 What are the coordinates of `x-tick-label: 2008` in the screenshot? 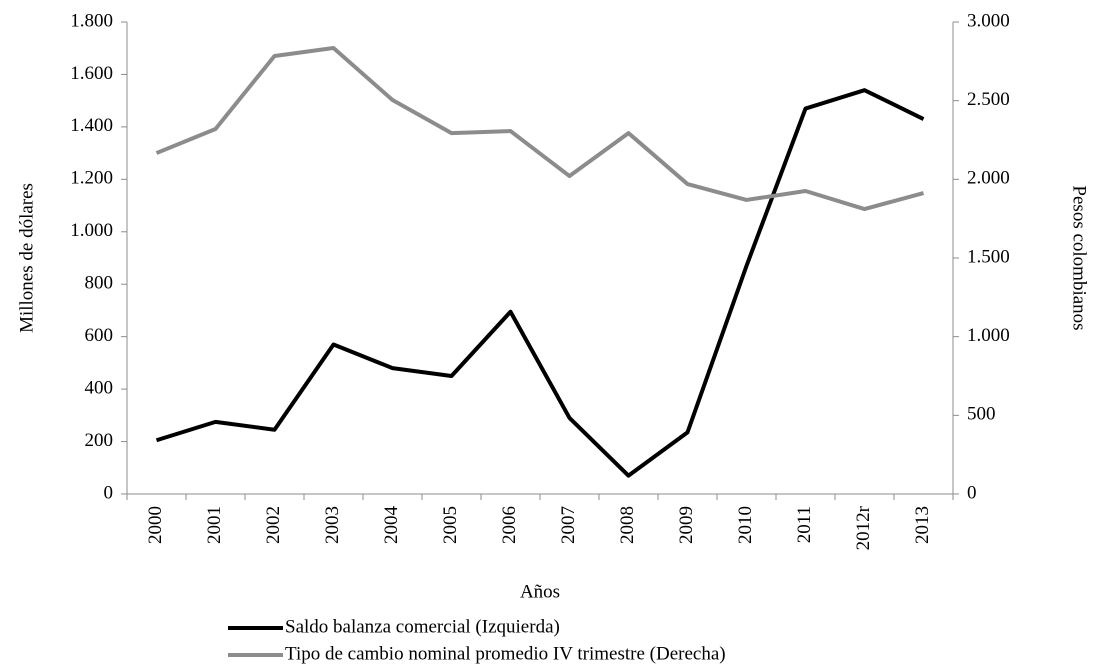 It's located at (627, 525).